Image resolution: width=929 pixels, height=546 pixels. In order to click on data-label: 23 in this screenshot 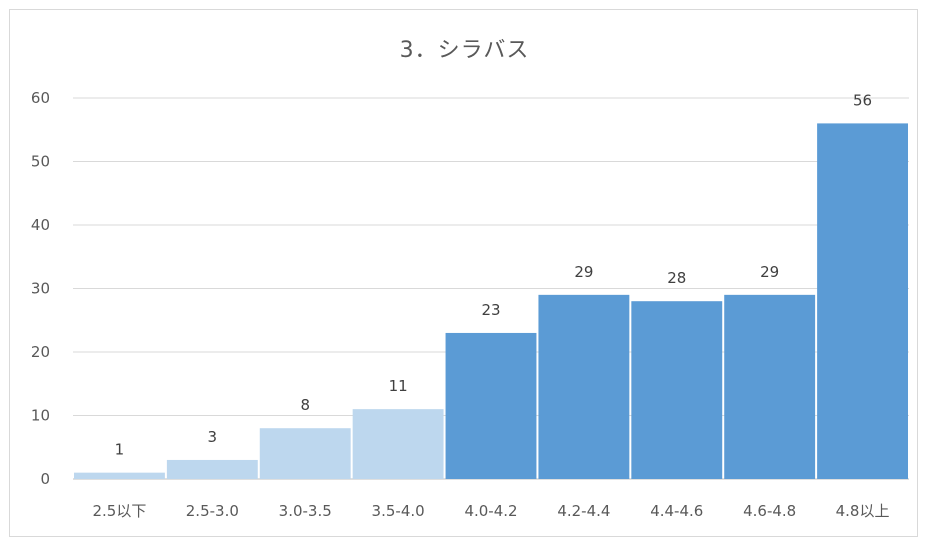, I will do `click(490, 310)`.